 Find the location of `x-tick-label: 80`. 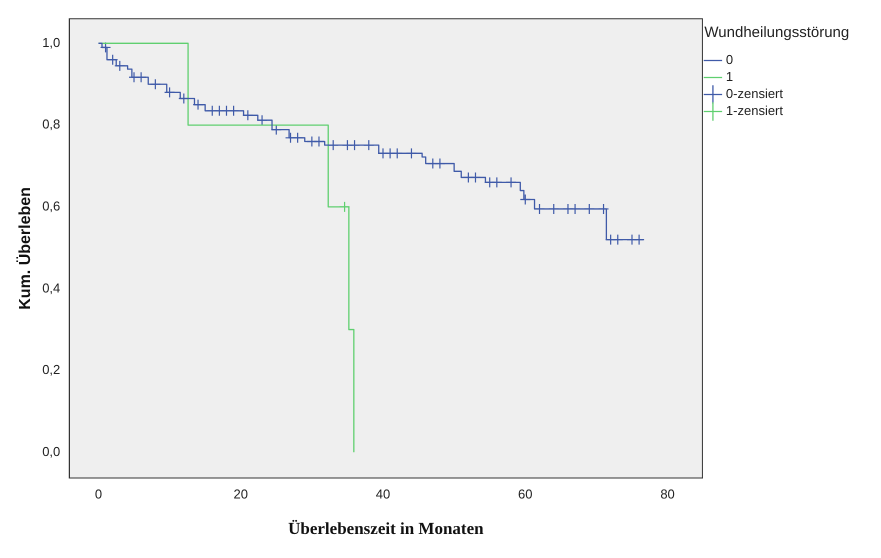

x-tick-label: 80 is located at coordinates (667, 494).